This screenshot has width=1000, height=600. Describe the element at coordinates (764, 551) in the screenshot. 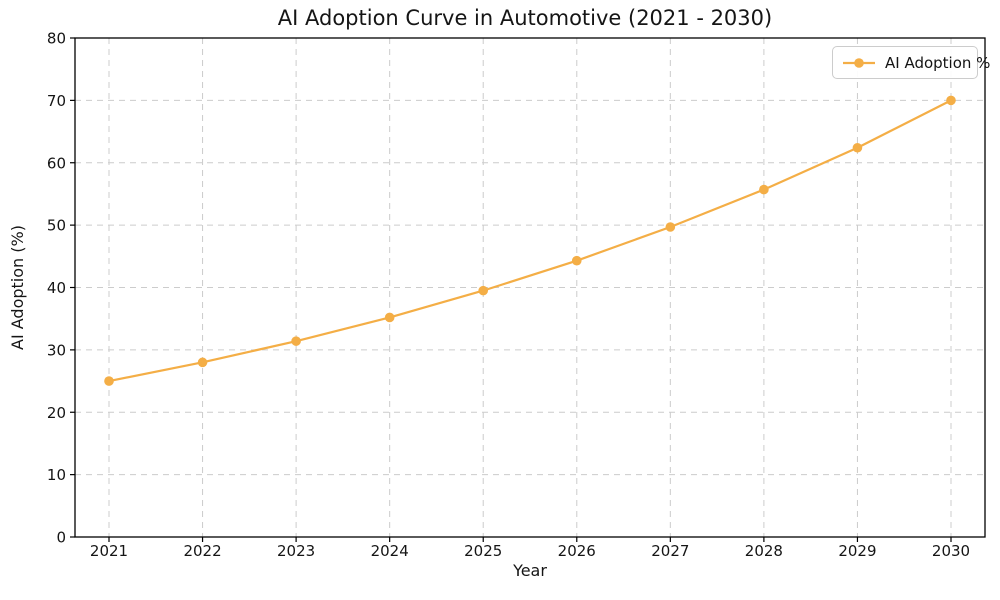

I see `x-tick-label: 2028` at that location.